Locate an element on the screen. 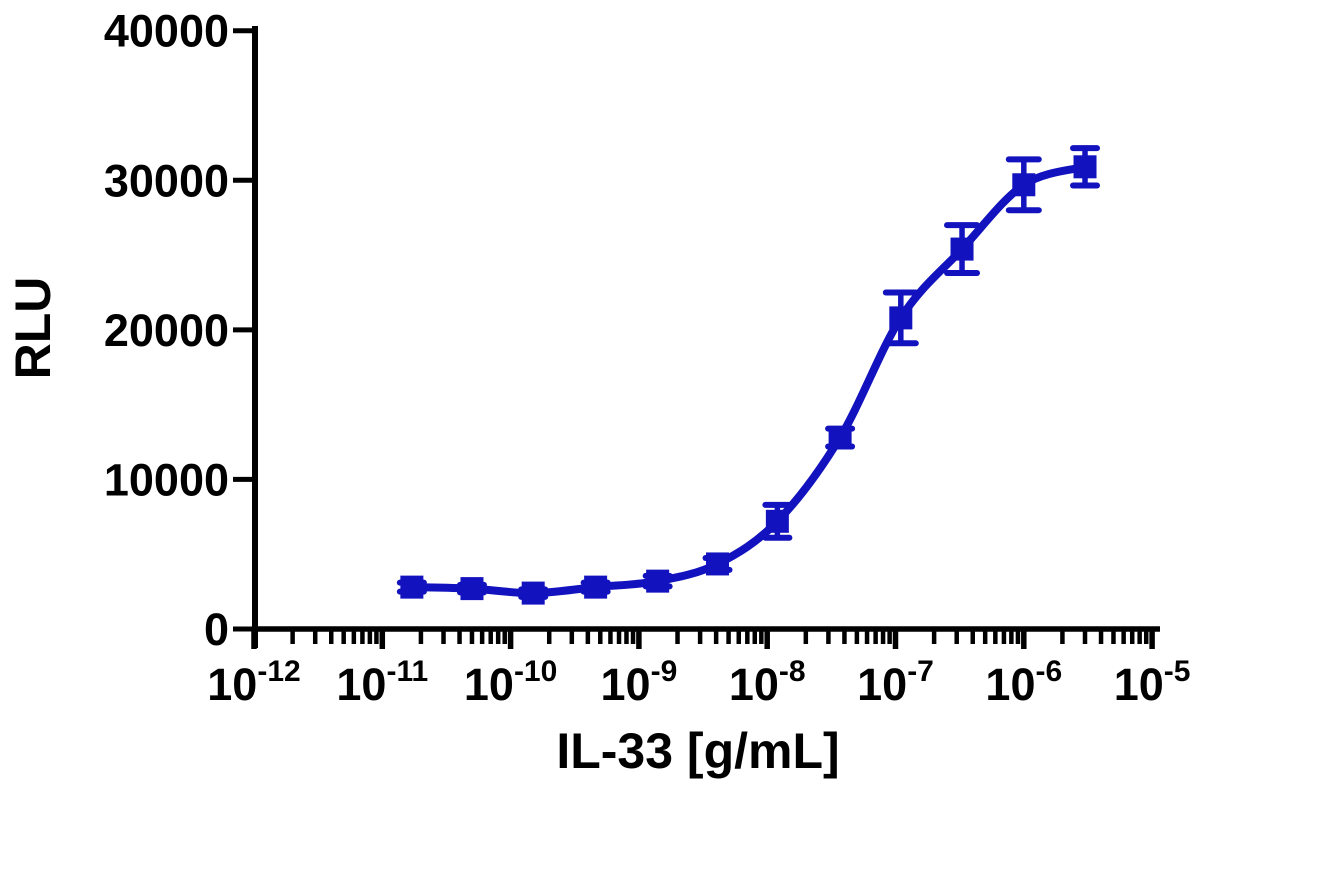  x-axis-title: IL-33 [g/mL] is located at coordinates (697, 751).